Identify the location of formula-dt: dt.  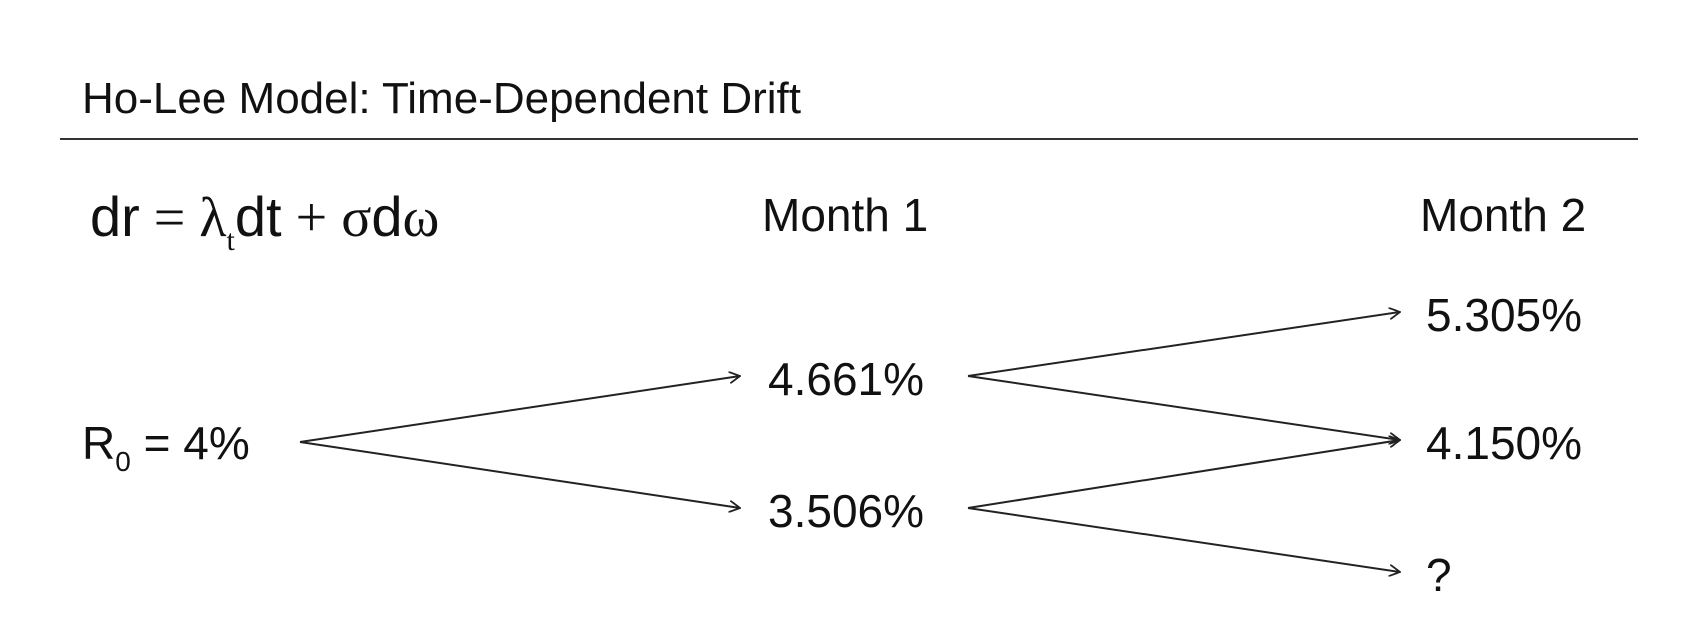
(258, 216).